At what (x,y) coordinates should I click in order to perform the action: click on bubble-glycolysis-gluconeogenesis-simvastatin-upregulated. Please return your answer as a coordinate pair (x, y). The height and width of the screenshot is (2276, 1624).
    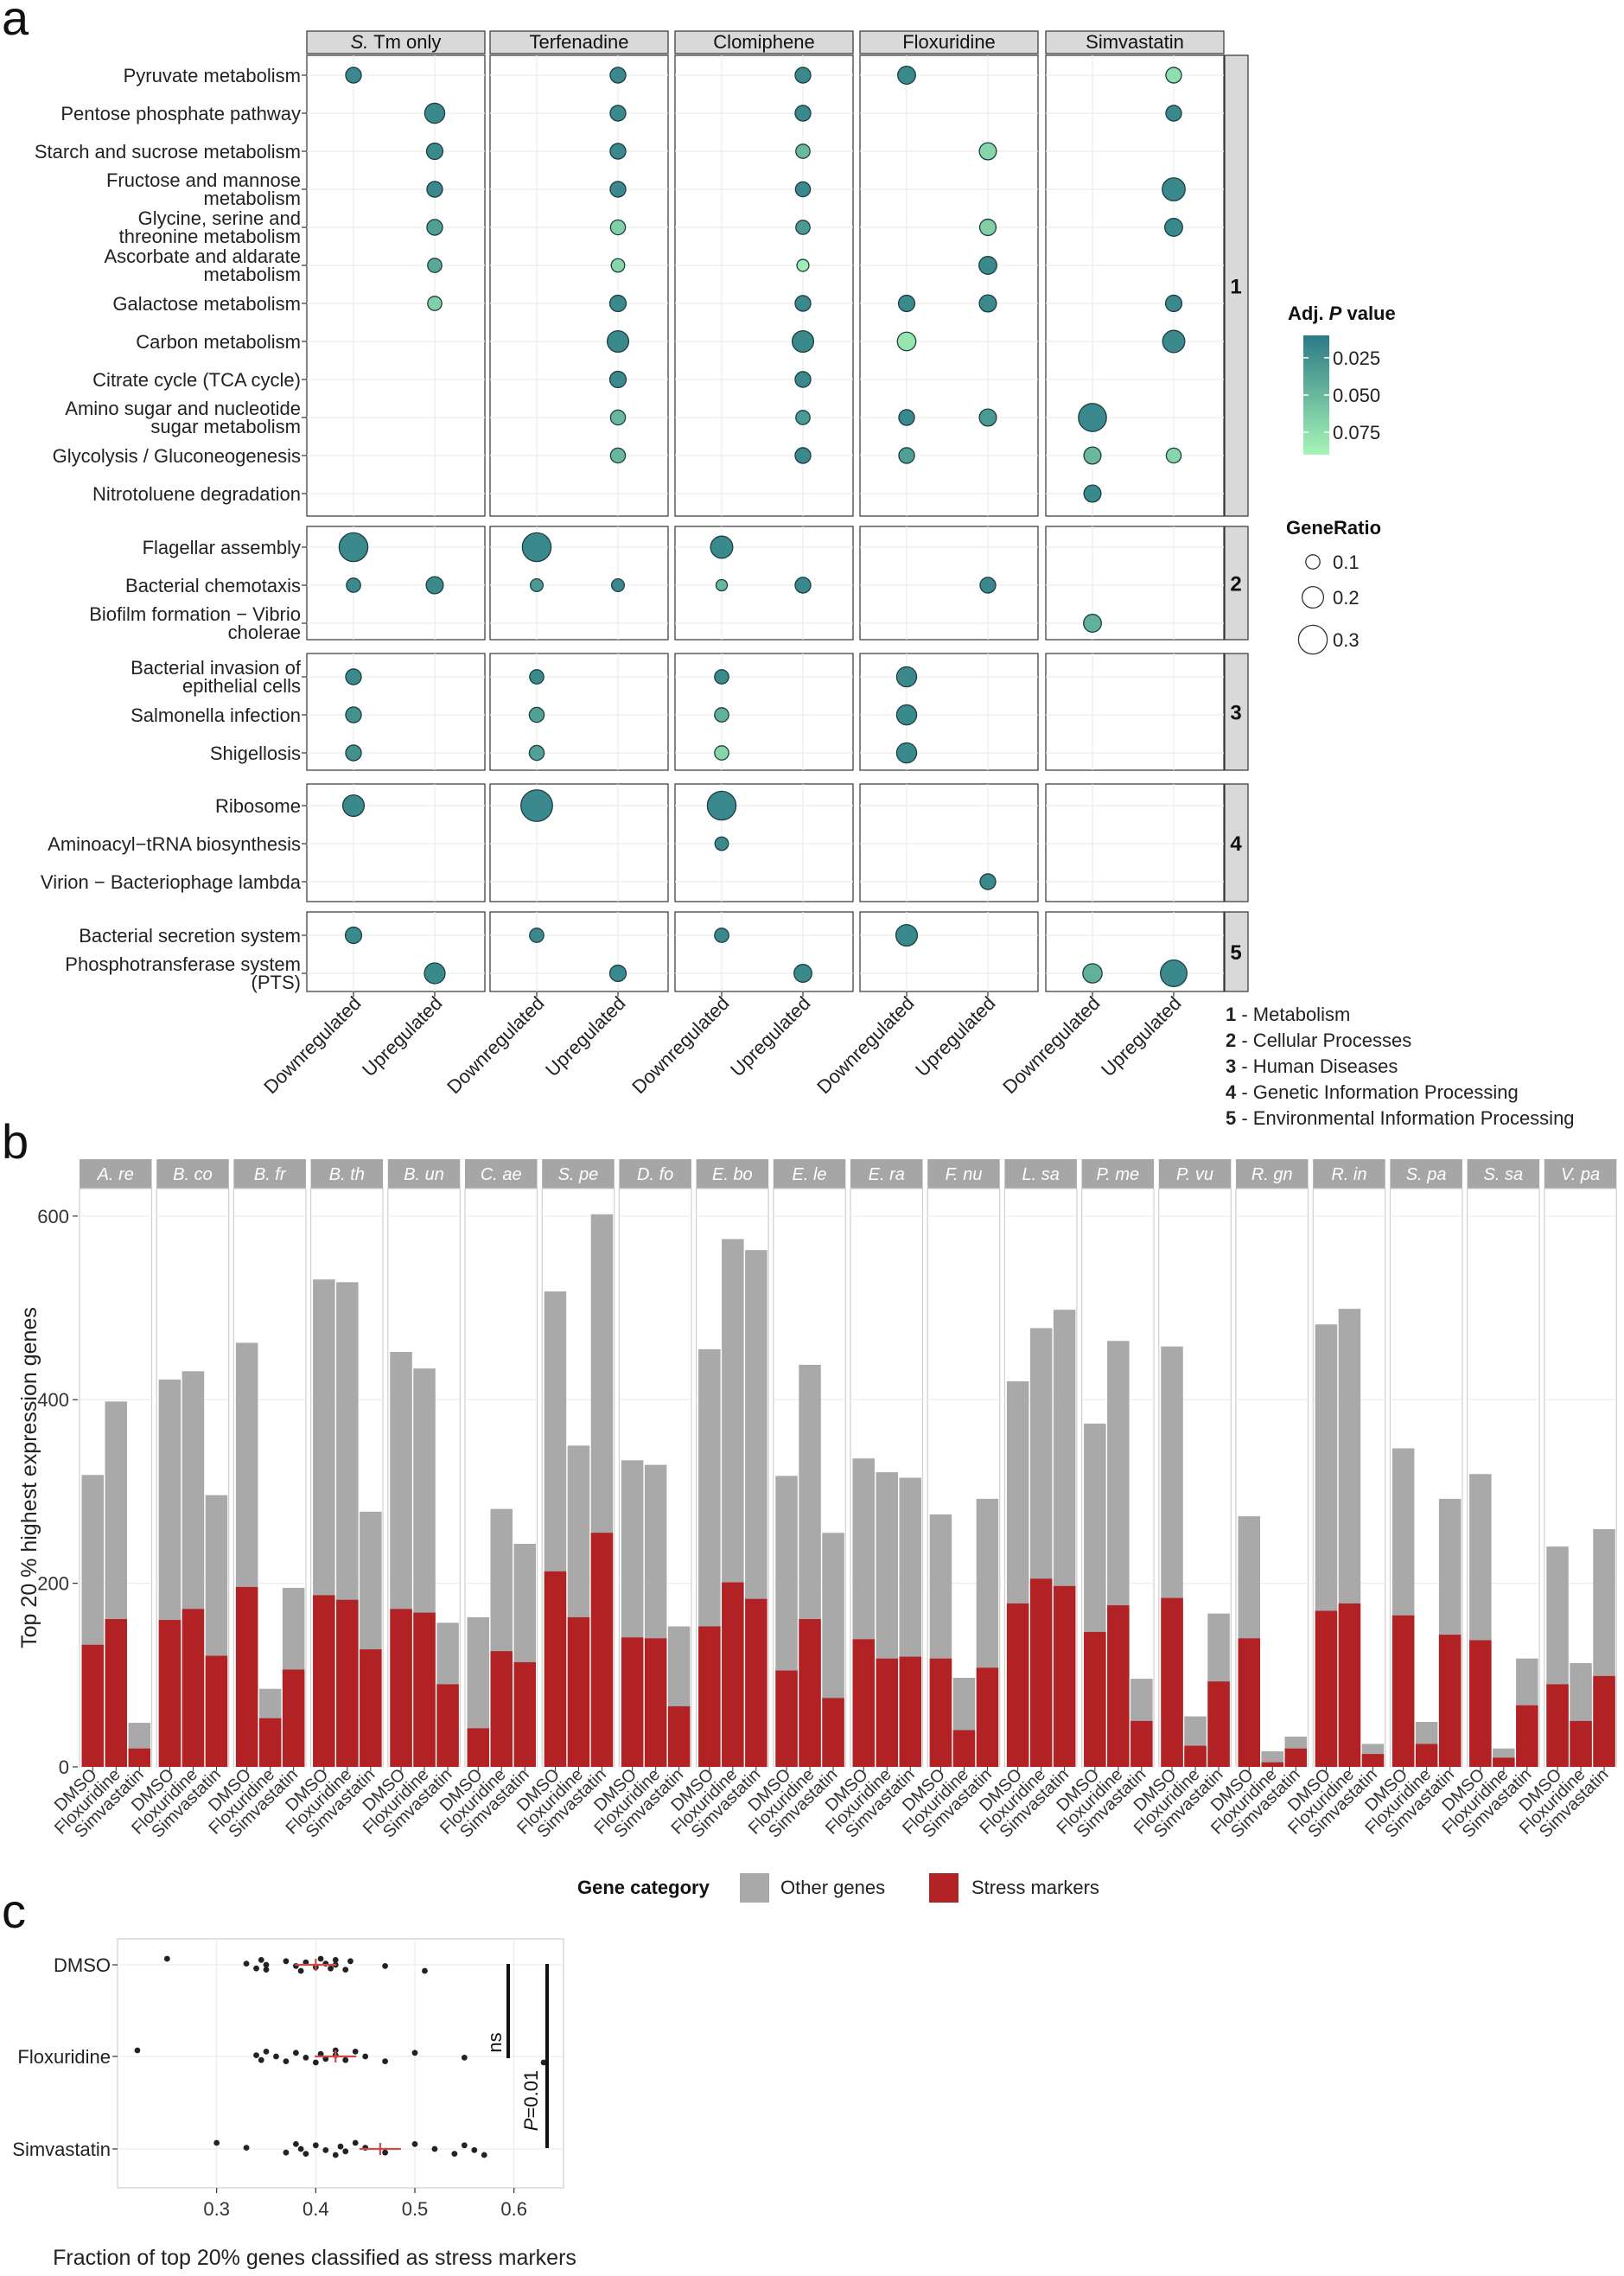
    Looking at the image, I should click on (1174, 455).